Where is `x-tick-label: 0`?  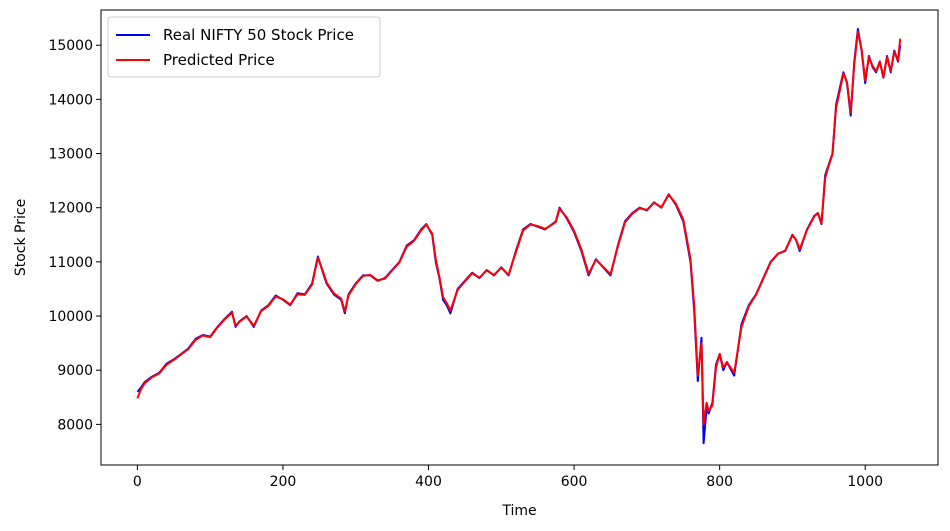
x-tick-label: 0 is located at coordinates (137, 482).